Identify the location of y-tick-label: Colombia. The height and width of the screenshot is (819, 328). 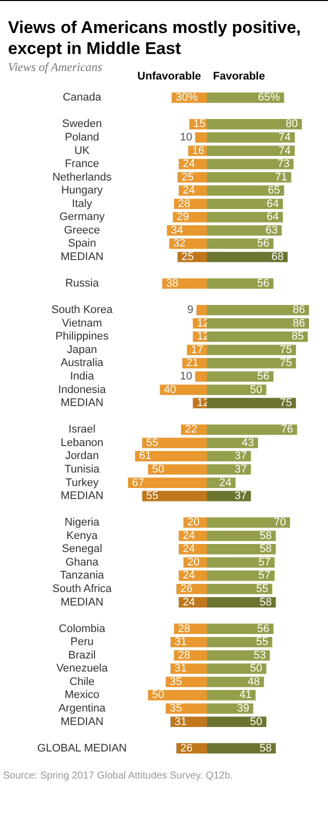
(82, 628).